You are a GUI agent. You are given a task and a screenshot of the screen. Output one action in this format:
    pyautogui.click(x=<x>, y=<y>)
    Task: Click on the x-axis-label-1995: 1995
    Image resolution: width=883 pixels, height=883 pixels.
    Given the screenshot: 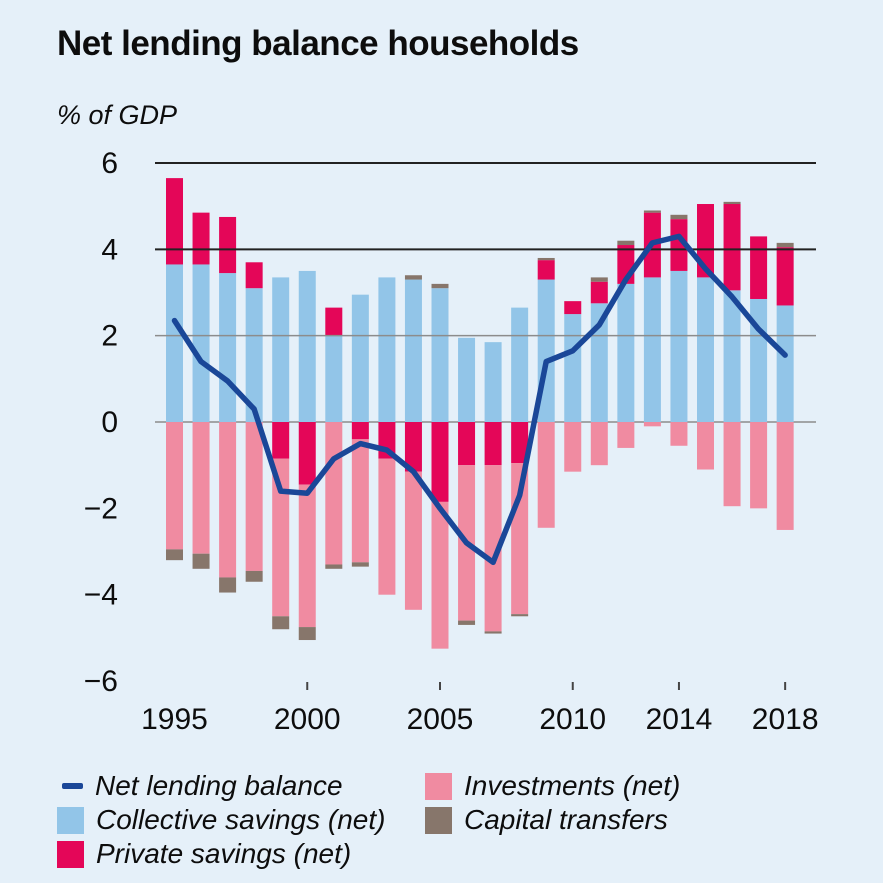 What is the action you would take?
    pyautogui.click(x=174, y=719)
    